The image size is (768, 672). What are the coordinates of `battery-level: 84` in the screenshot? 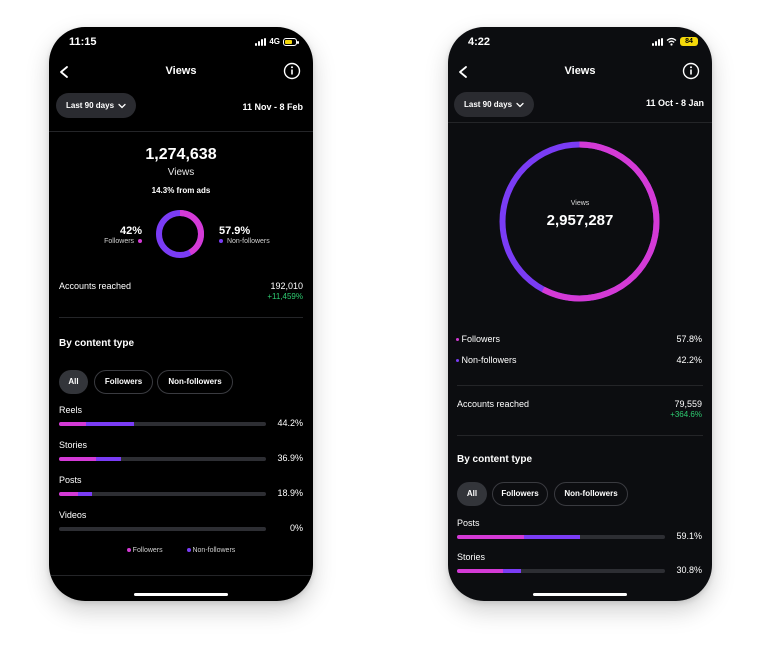 It's located at (689, 41).